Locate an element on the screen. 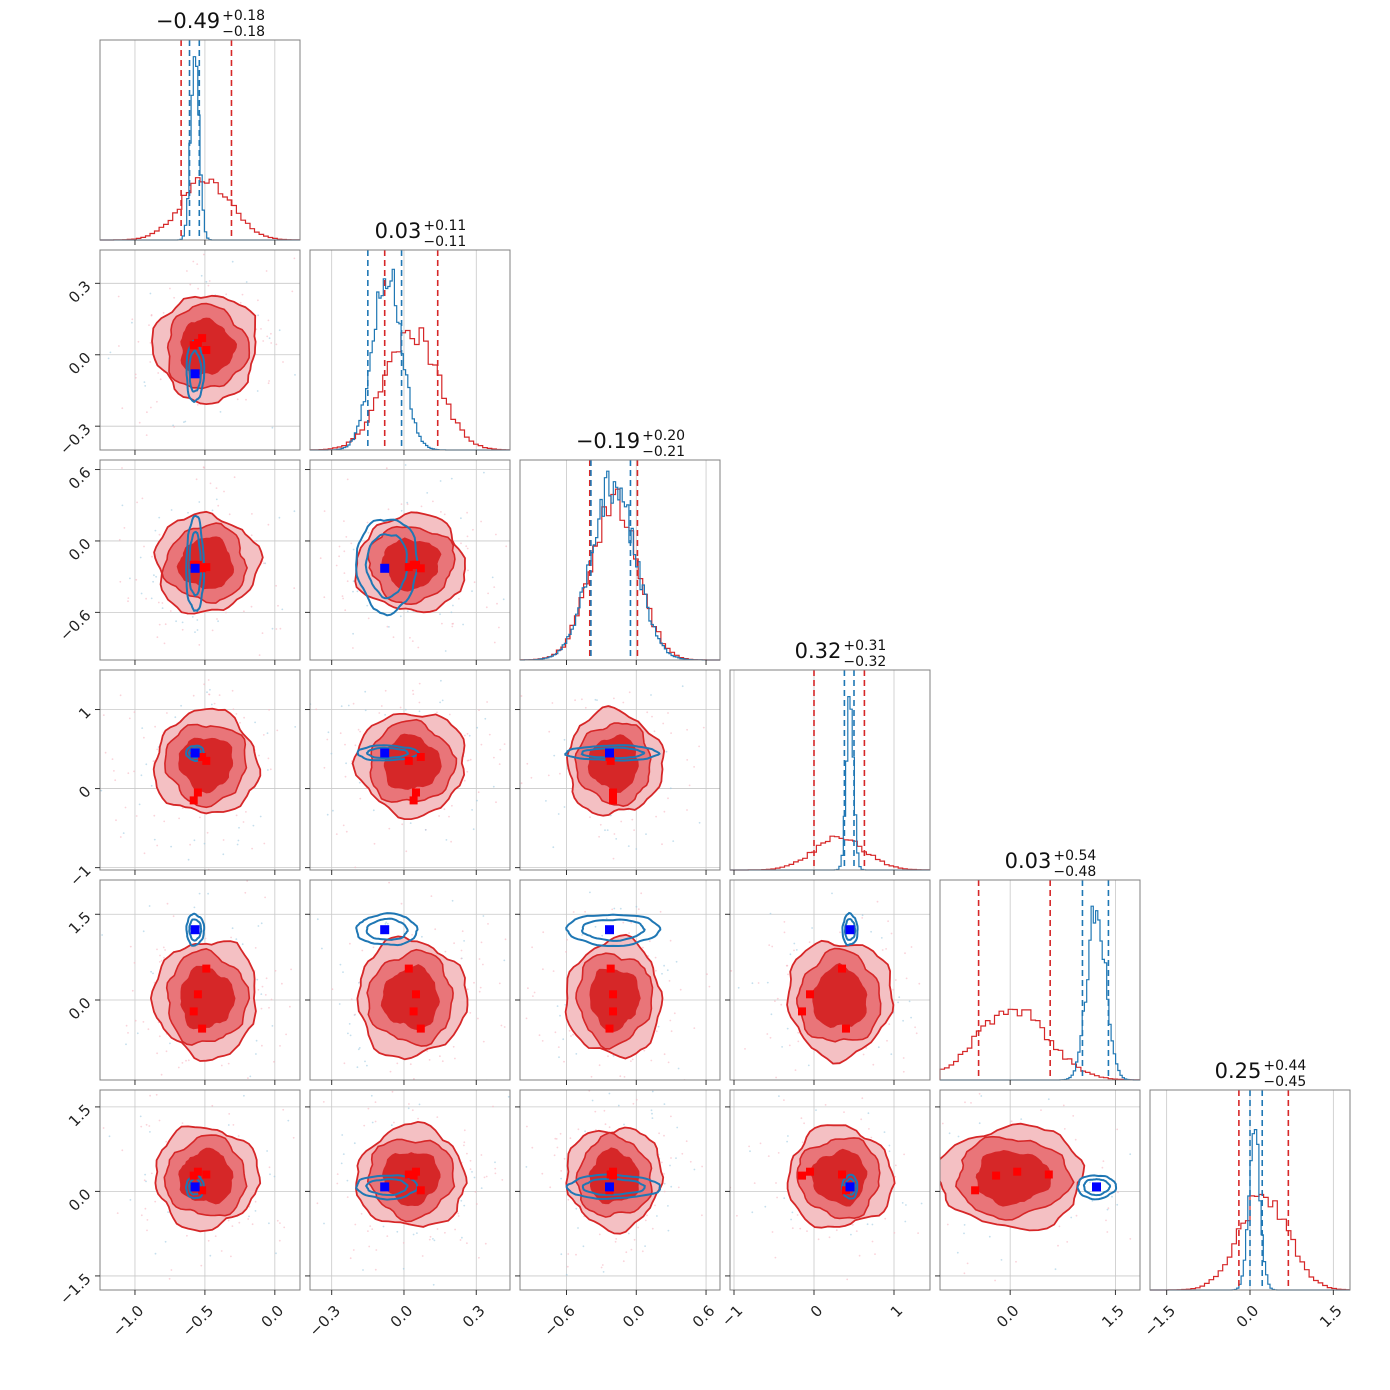 The image size is (1390, 1390). truth-marker is located at coordinates (195, 1187).